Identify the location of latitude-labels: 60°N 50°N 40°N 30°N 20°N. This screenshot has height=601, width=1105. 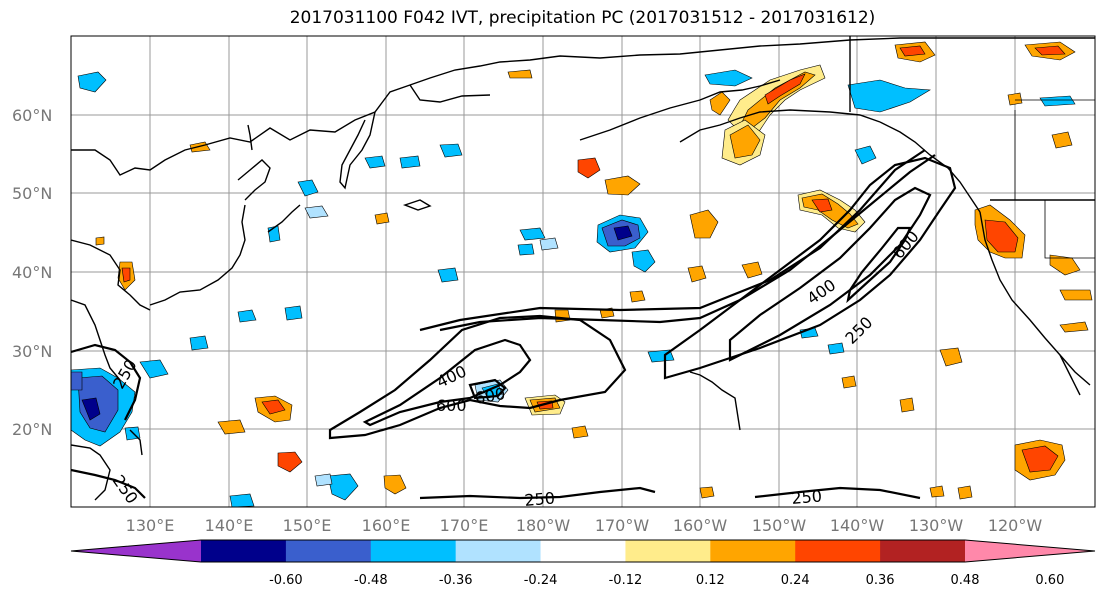
(32, 272).